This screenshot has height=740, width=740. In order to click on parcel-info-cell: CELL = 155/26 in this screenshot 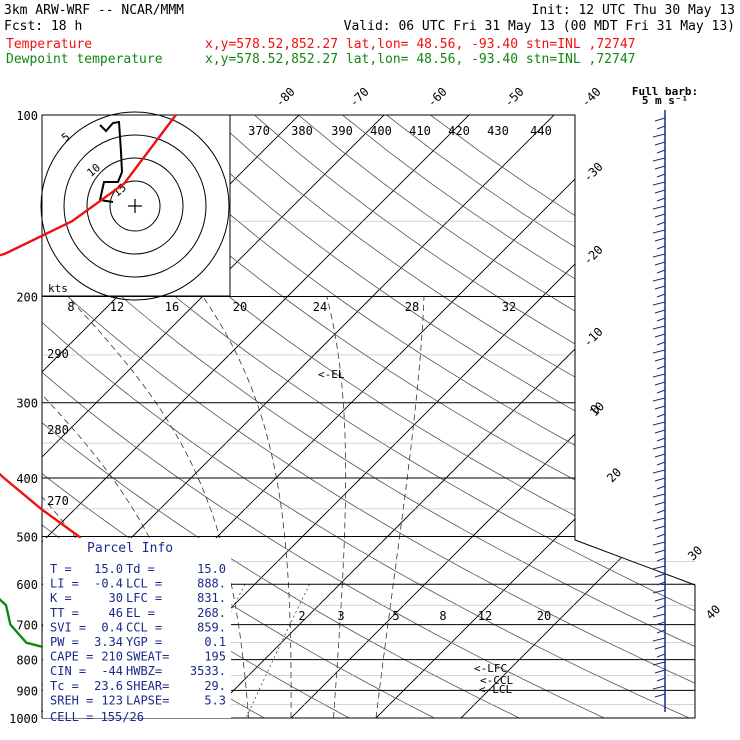, I will do `click(97, 717)`.